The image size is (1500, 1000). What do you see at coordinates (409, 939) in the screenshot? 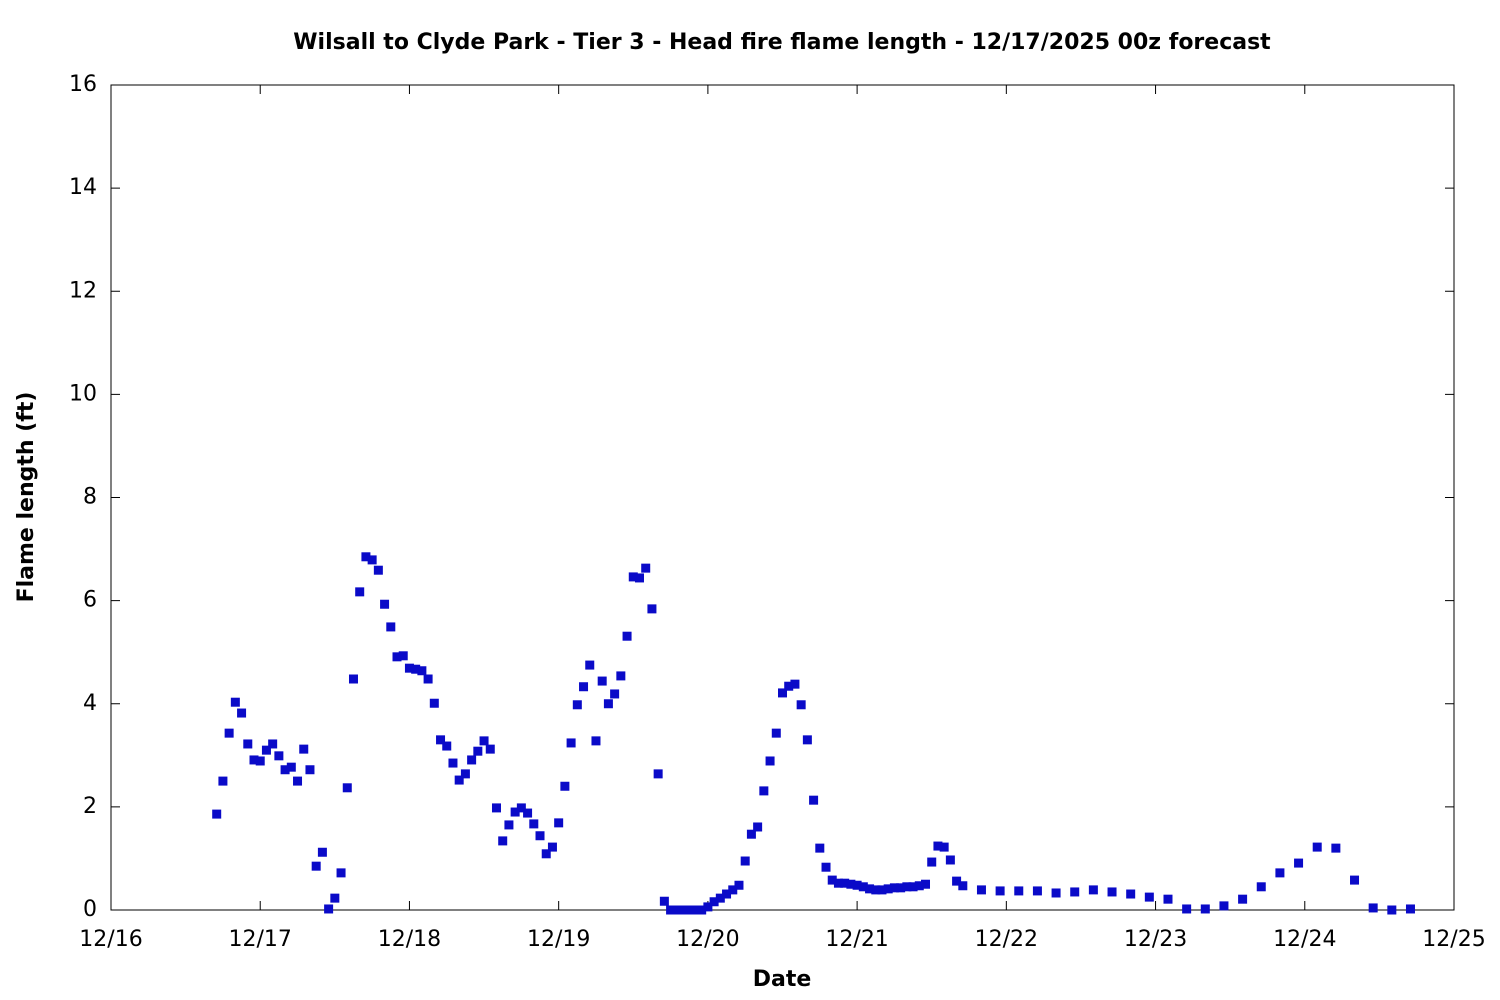
I see `x-tick-label: 12/18` at bounding box center [409, 939].